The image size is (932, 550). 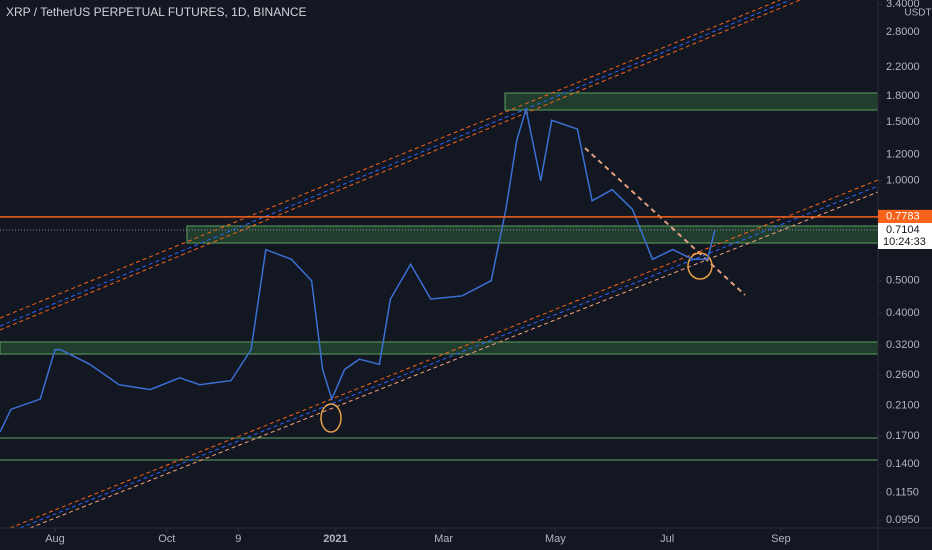 What do you see at coordinates (917, 13) in the screenshot?
I see `unit-label: USDT` at bounding box center [917, 13].